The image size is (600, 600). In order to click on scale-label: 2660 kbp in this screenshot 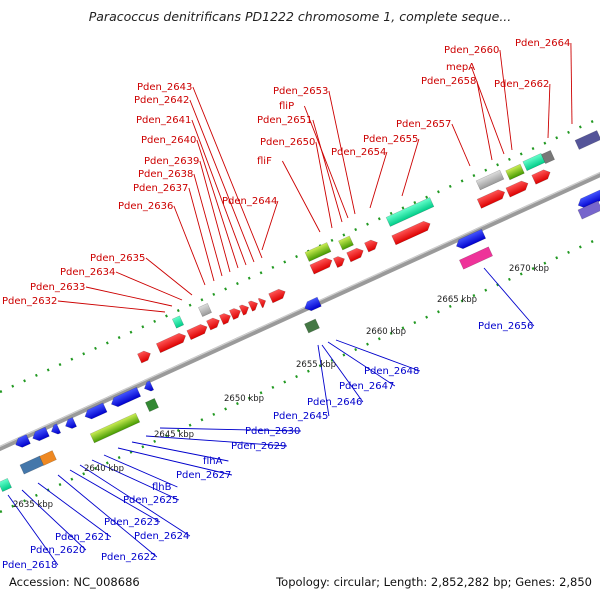, I will do `click(386, 332)`.